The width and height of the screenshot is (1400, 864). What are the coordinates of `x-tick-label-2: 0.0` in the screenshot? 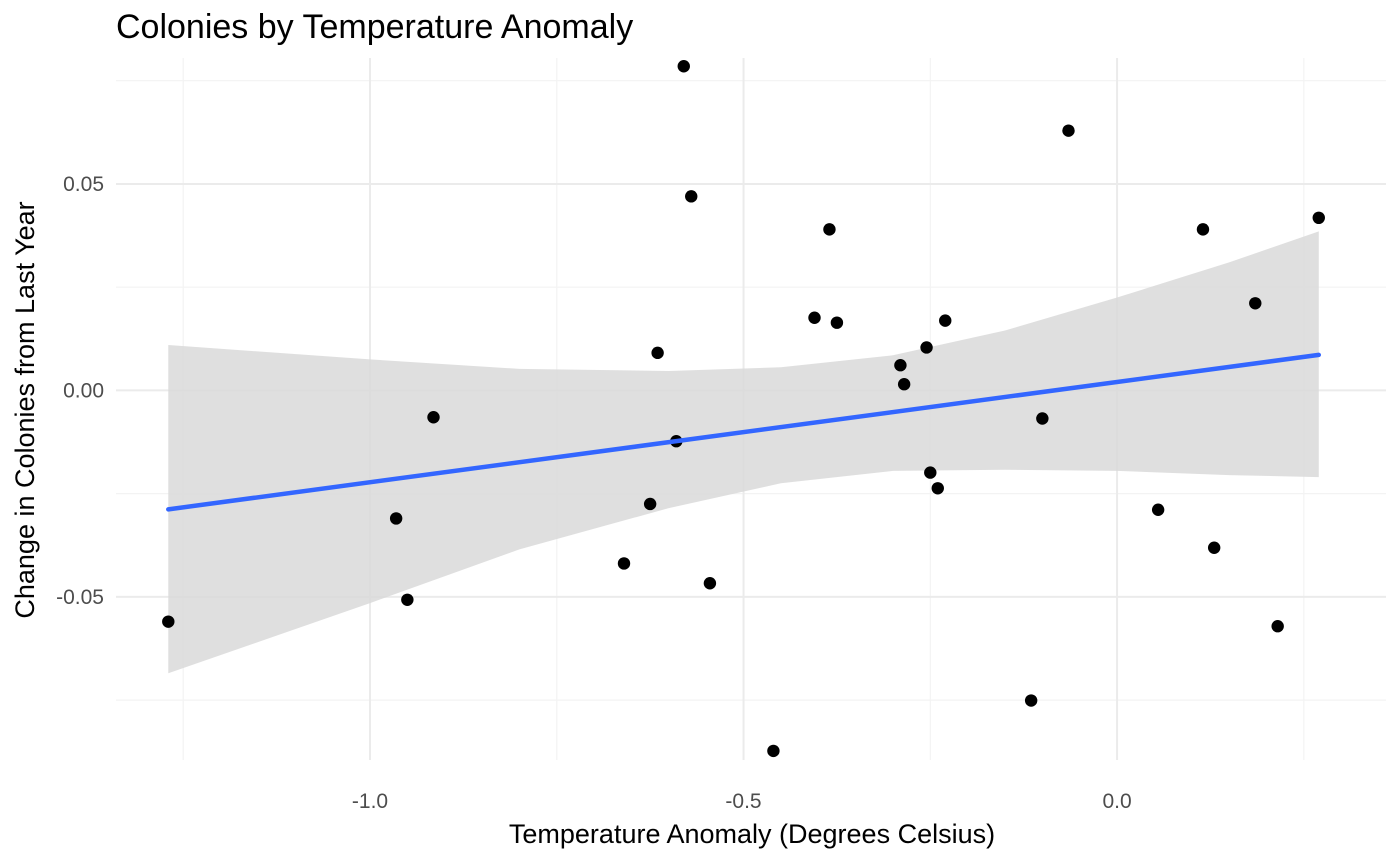 It's located at (1116, 801).